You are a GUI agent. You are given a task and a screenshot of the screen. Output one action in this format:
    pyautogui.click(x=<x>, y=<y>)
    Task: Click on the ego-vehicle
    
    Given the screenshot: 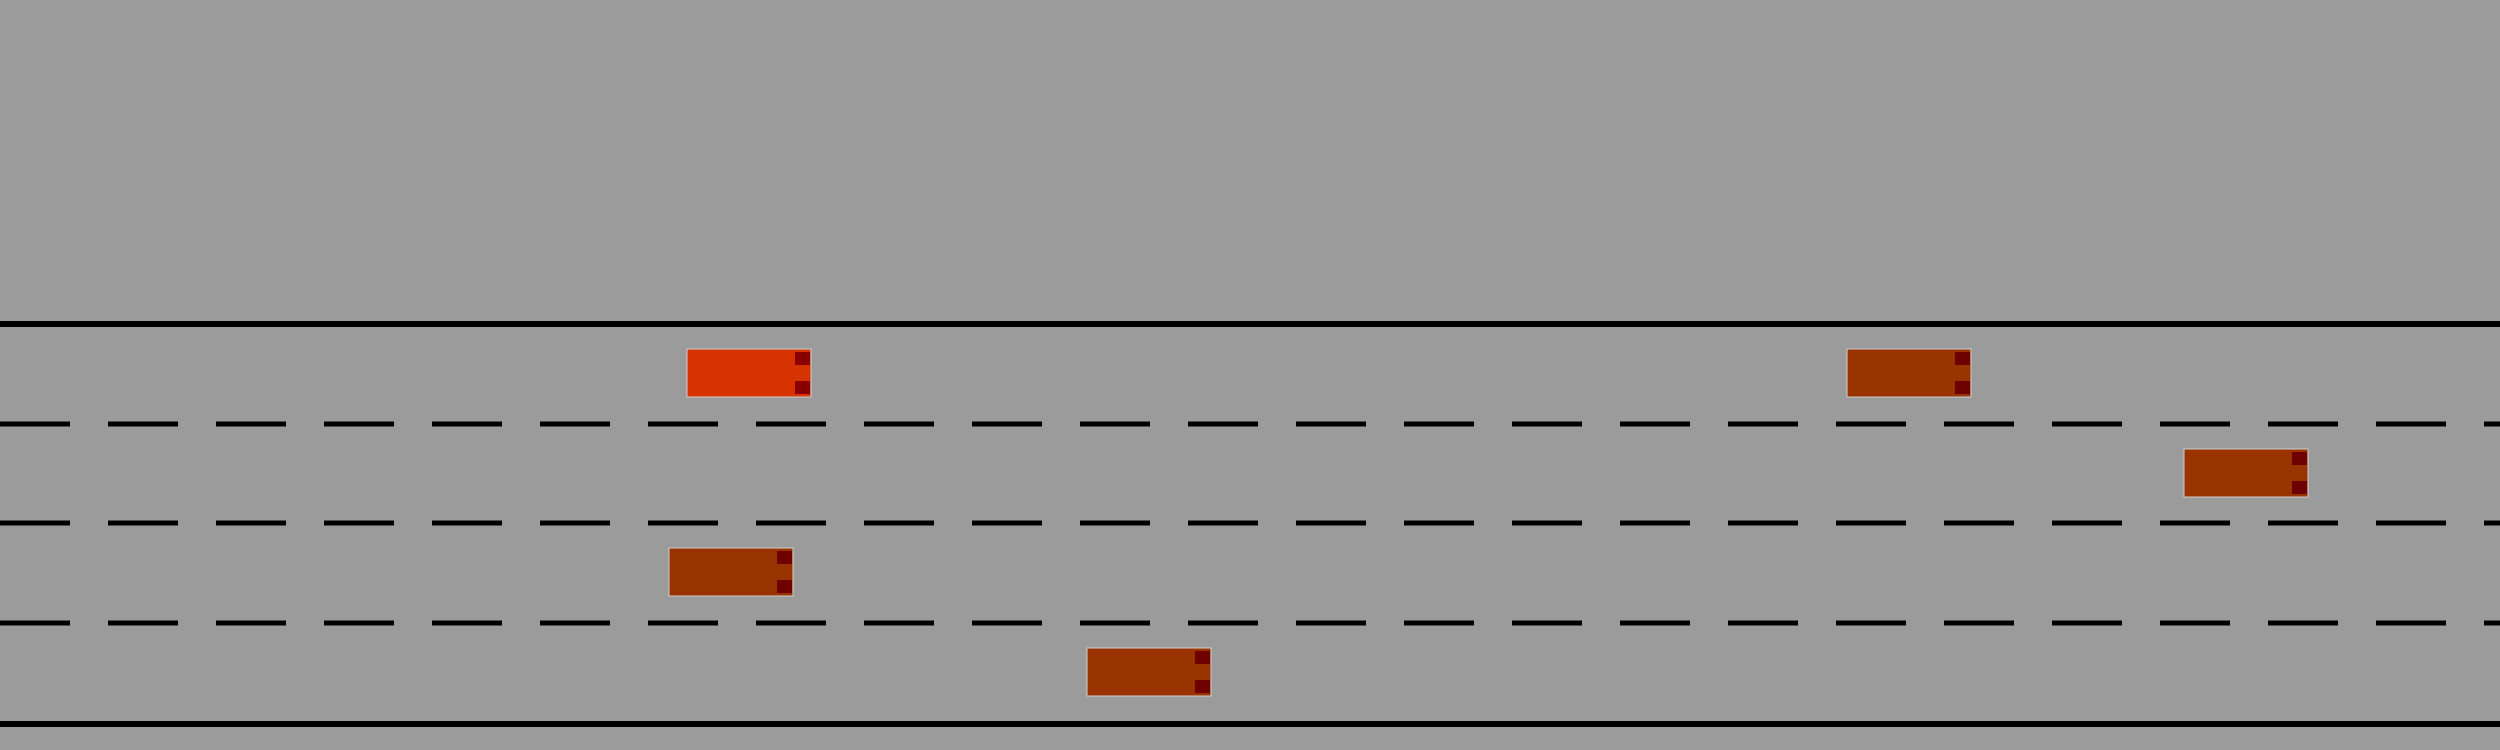 What is the action you would take?
    pyautogui.click(x=749, y=373)
    